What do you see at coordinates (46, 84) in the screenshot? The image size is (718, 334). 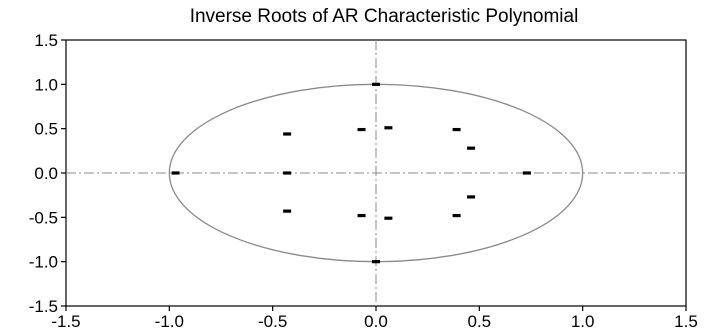 I see `y-tick-label: 1.0` at bounding box center [46, 84].